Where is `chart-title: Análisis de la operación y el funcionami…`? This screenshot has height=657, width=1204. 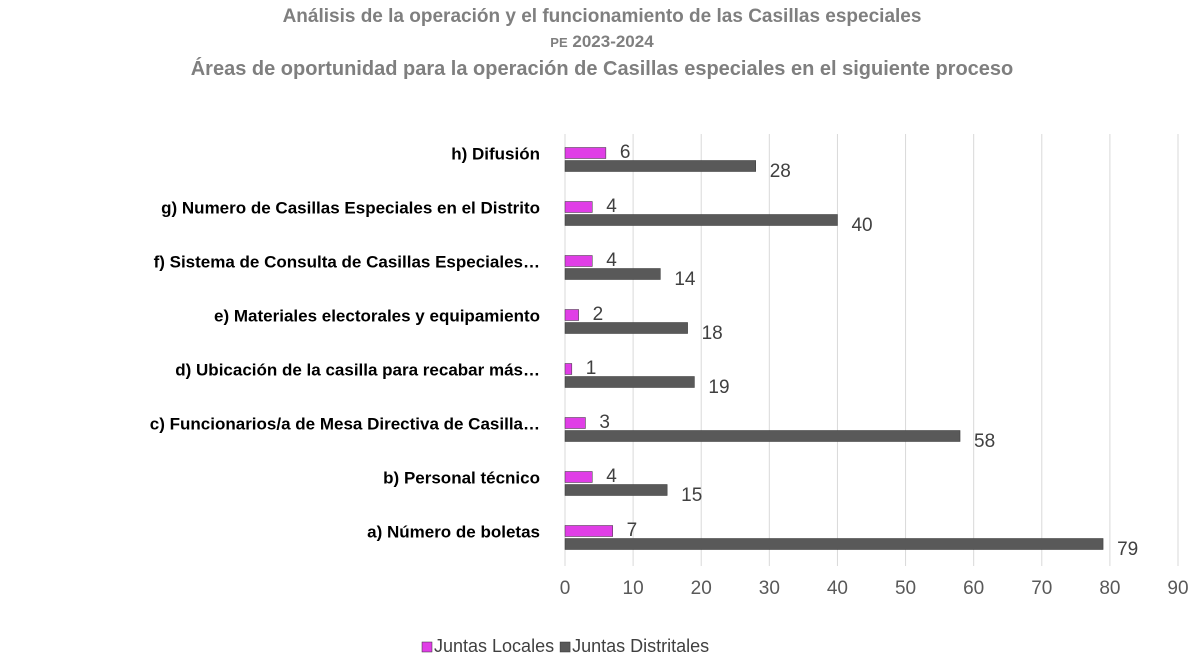 chart-title: Análisis de la operación y el funcionami… is located at coordinates (602, 16).